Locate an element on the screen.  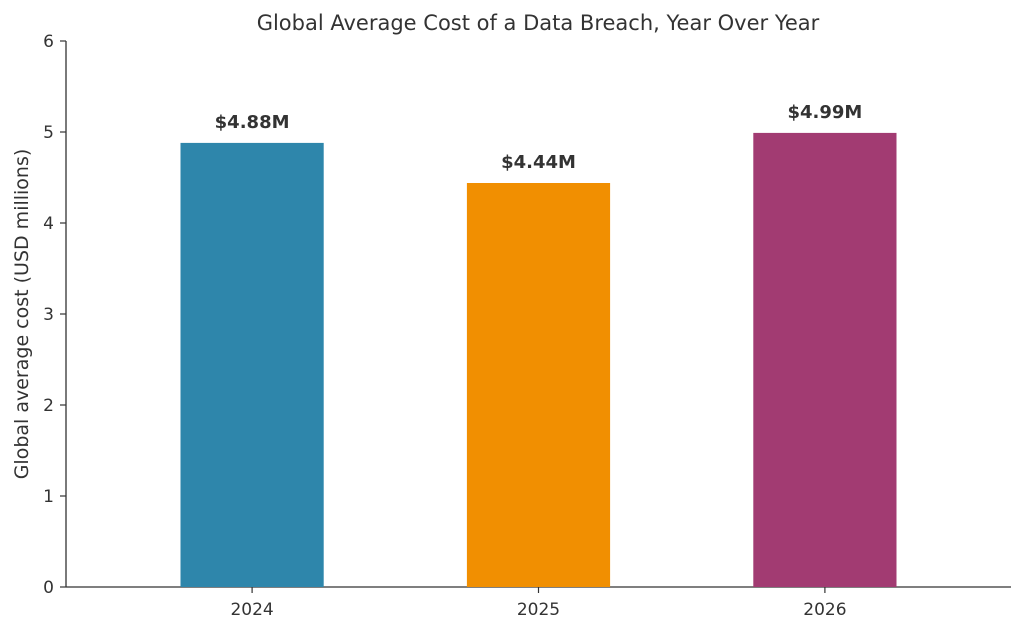
y-tick-label: 5 is located at coordinates (48, 133).